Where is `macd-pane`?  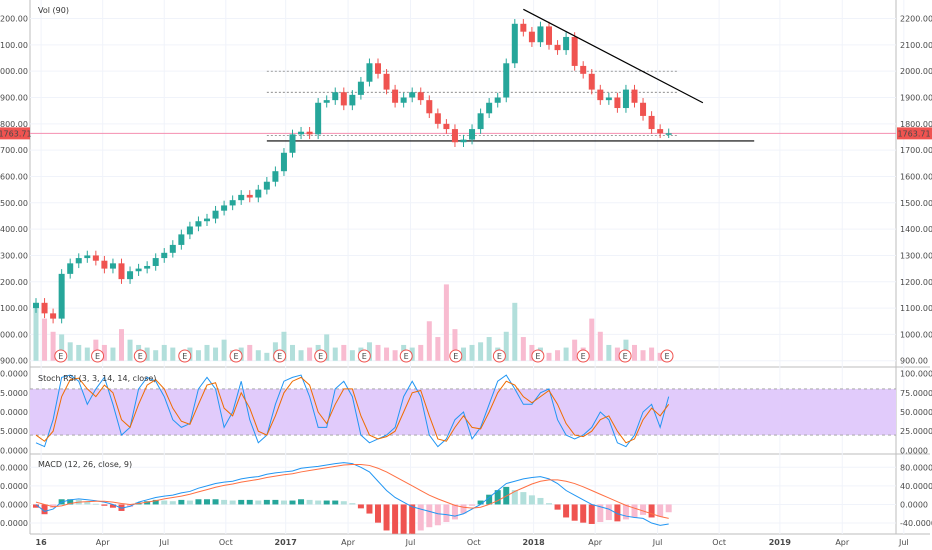
macd-pane is located at coordinates (463, 494).